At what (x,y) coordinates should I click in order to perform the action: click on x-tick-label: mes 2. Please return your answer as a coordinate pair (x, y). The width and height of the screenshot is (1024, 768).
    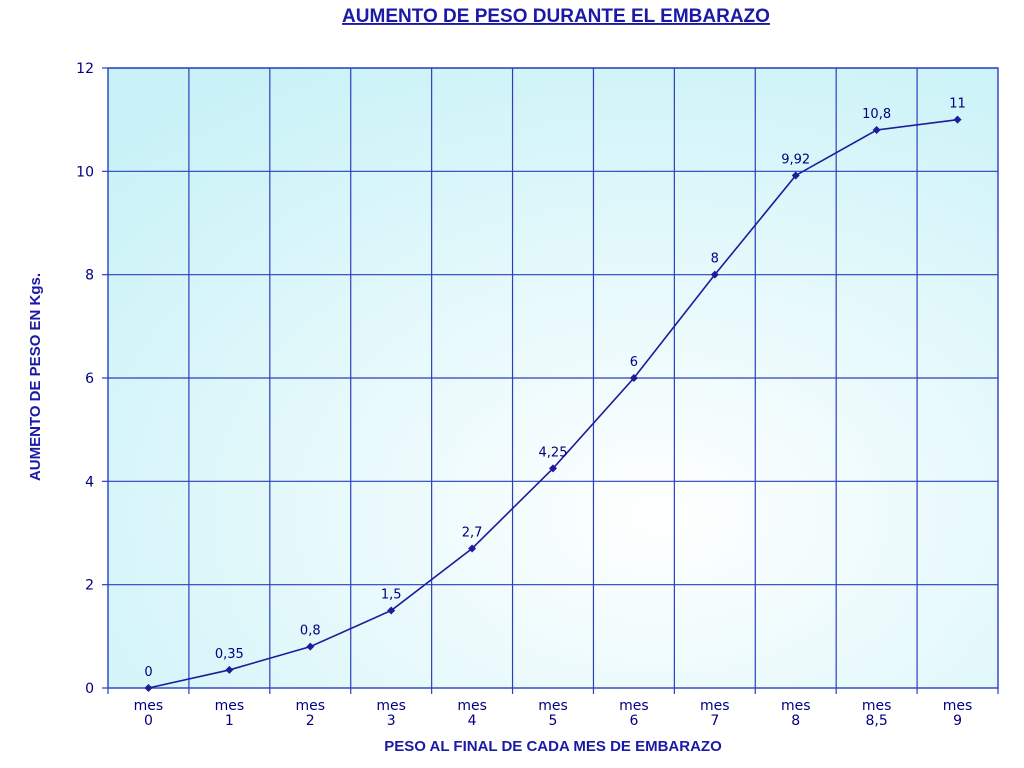
    Looking at the image, I should click on (310, 713).